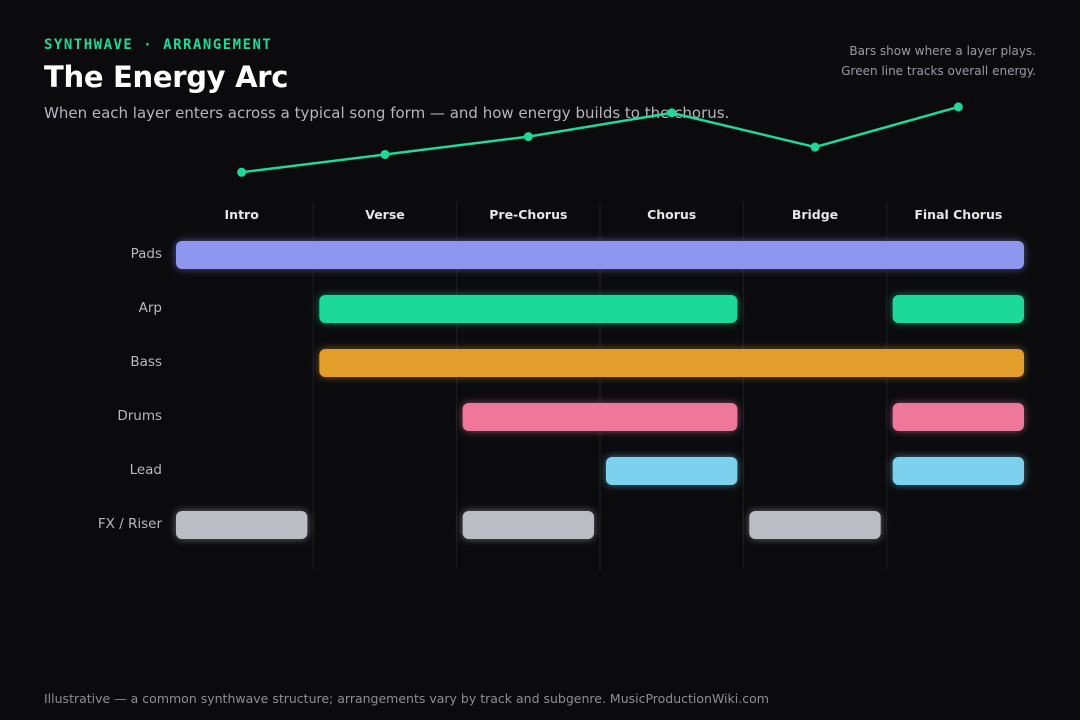 This screenshot has width=1080, height=720. What do you see at coordinates (158, 45) in the screenshot?
I see `eyebrow-label: SYNTHWAVE · ARRANGEMENT` at bounding box center [158, 45].